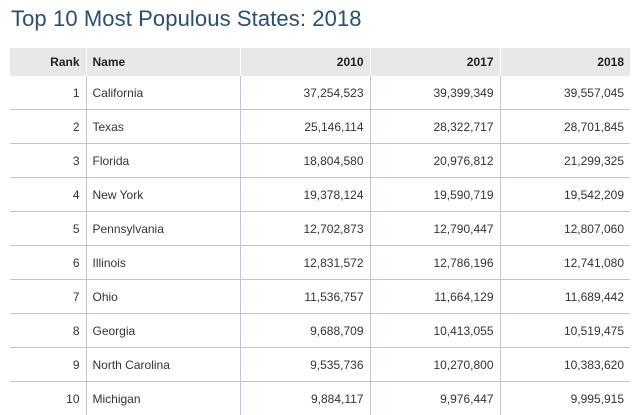  Describe the element at coordinates (435, 297) in the screenshot. I see `cell-population-2017: 11,664,129` at that location.